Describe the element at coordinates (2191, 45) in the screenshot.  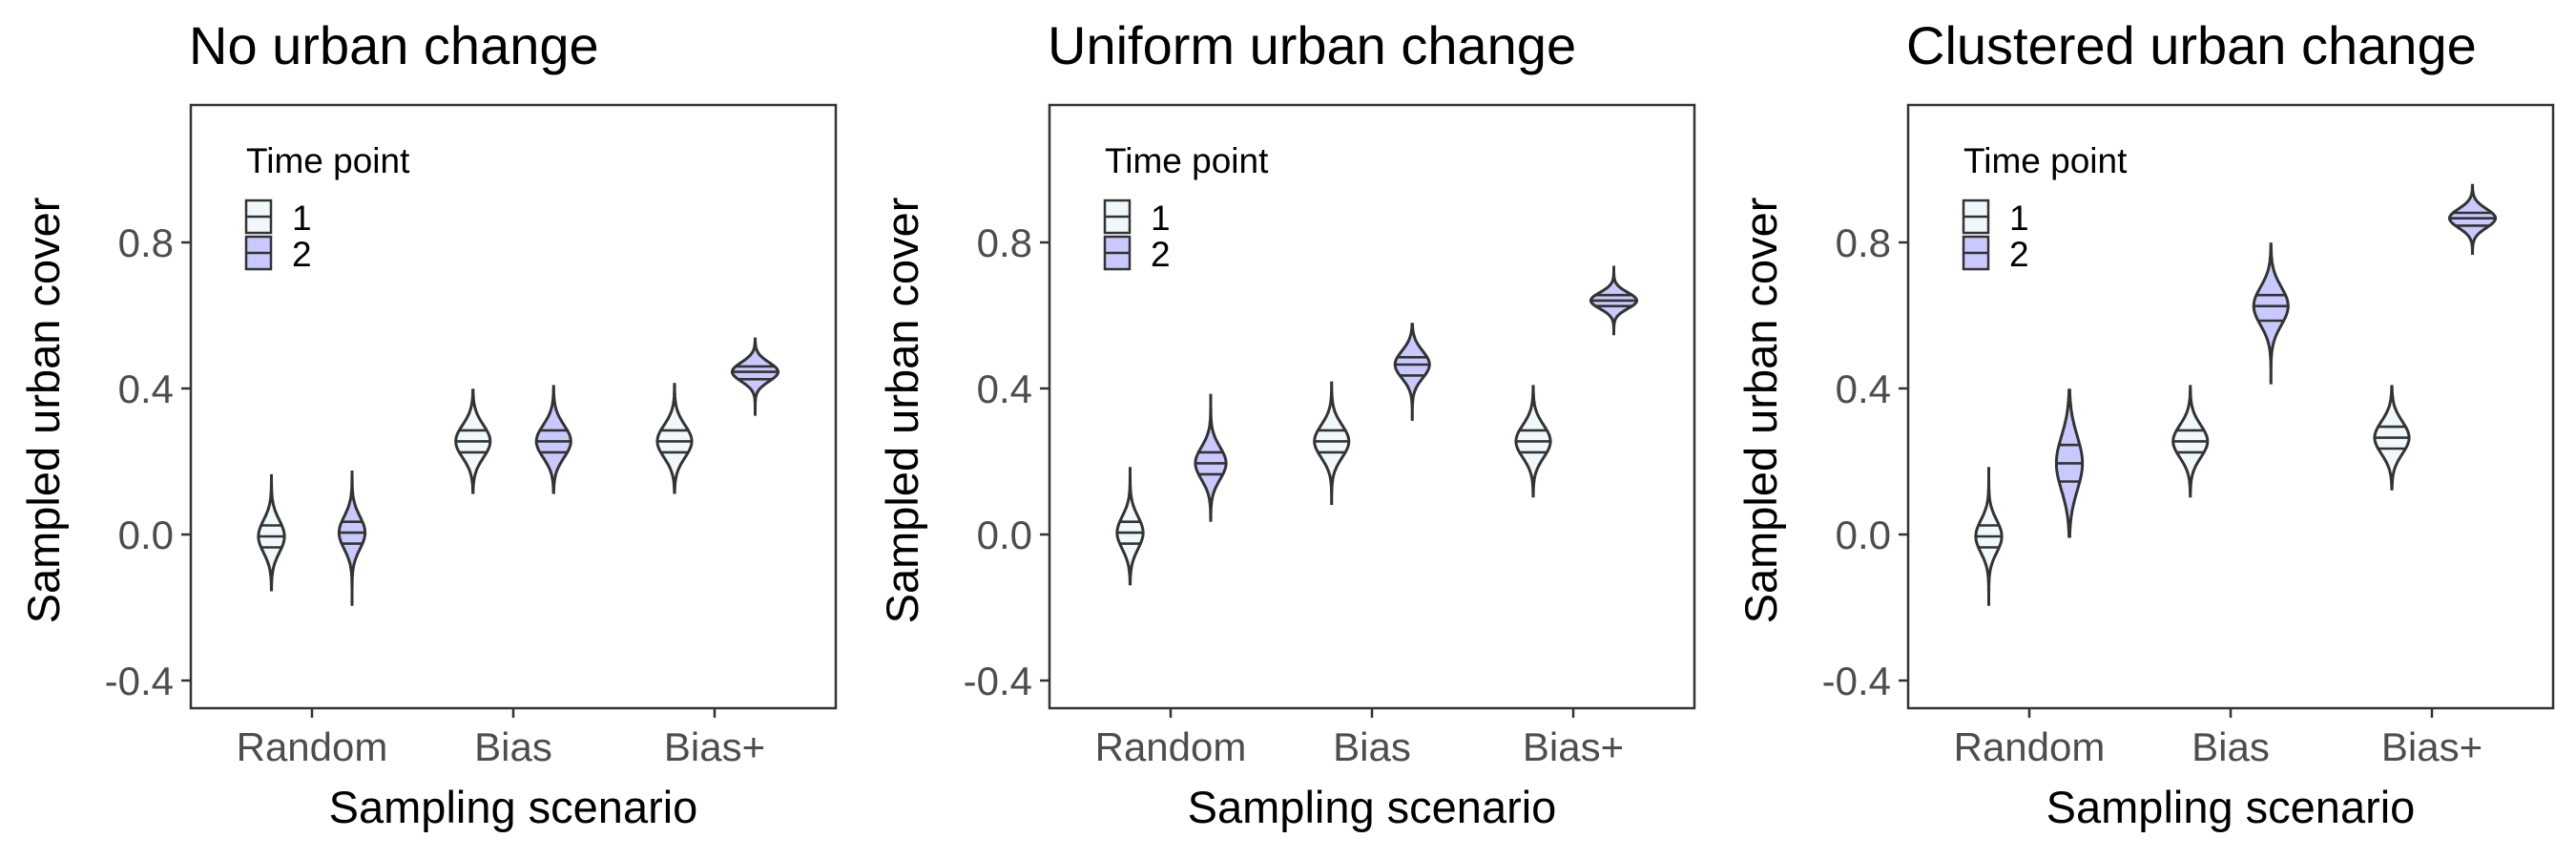
I see `panel-title: Clustered urban change` at that location.